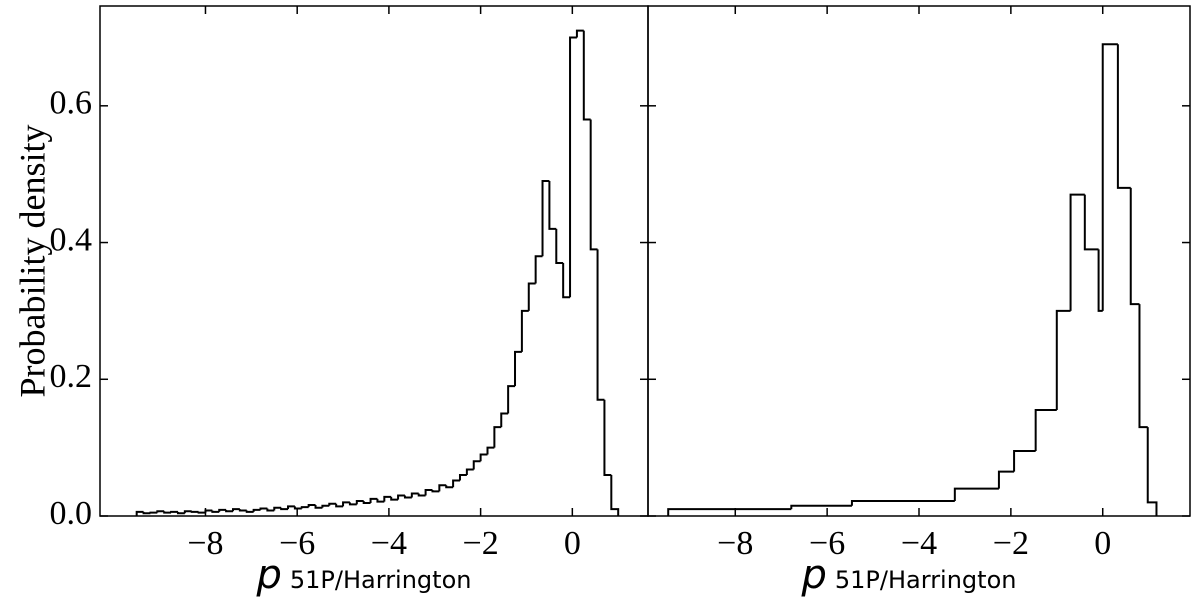 The height and width of the screenshot is (605, 1200). Describe the element at coordinates (71, 103) in the screenshot. I see `y-tick-label: 0.6` at that location.